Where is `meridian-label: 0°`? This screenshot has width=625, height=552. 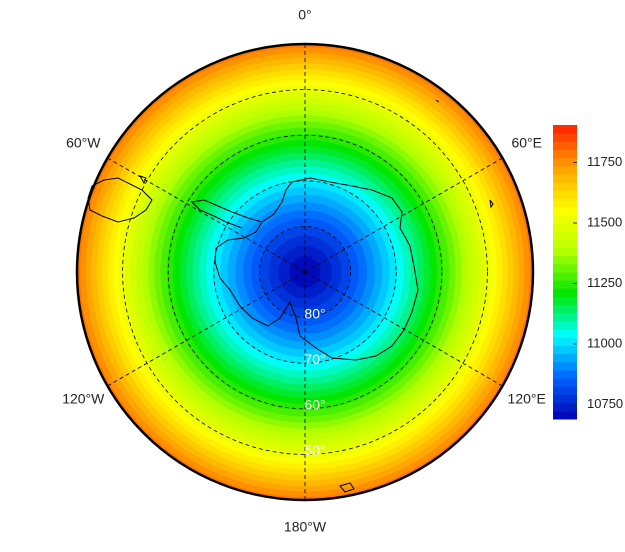
meridian-label: 0° is located at coordinates (304, 15).